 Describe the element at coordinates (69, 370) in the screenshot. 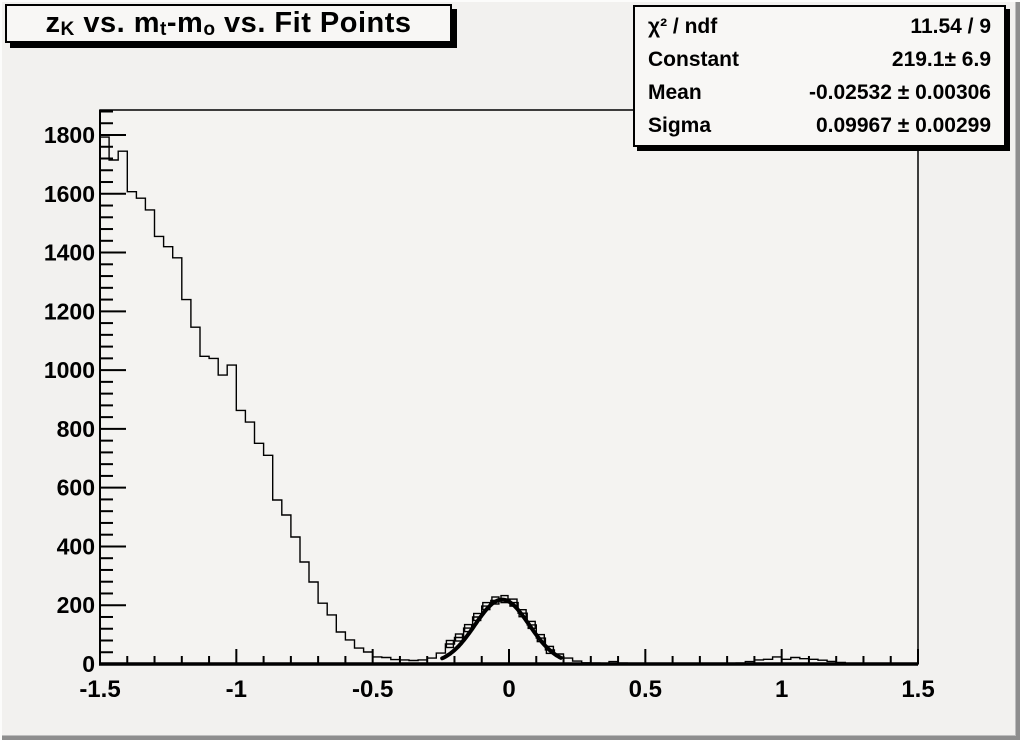

I see `y-tick-label: 1000` at that location.